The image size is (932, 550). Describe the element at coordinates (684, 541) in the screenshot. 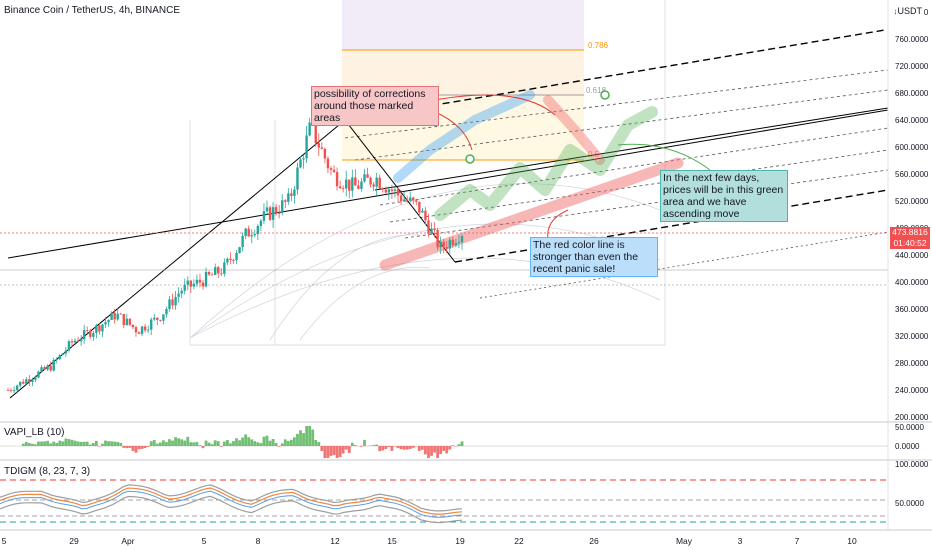

I see `x-tick-label: May` at that location.